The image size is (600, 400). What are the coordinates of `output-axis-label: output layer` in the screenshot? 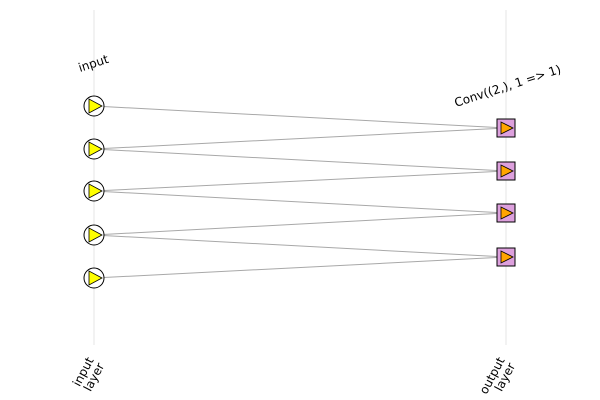 It's located at (498, 376).